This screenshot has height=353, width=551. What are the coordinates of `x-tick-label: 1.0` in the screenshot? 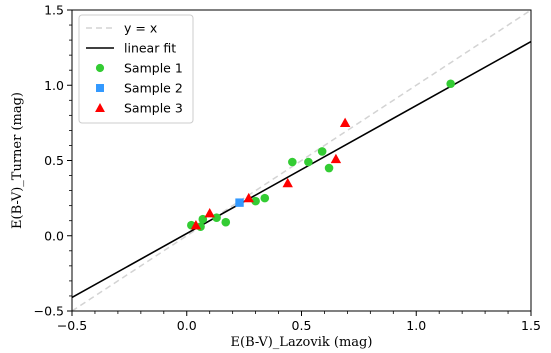 It's located at (416, 325).